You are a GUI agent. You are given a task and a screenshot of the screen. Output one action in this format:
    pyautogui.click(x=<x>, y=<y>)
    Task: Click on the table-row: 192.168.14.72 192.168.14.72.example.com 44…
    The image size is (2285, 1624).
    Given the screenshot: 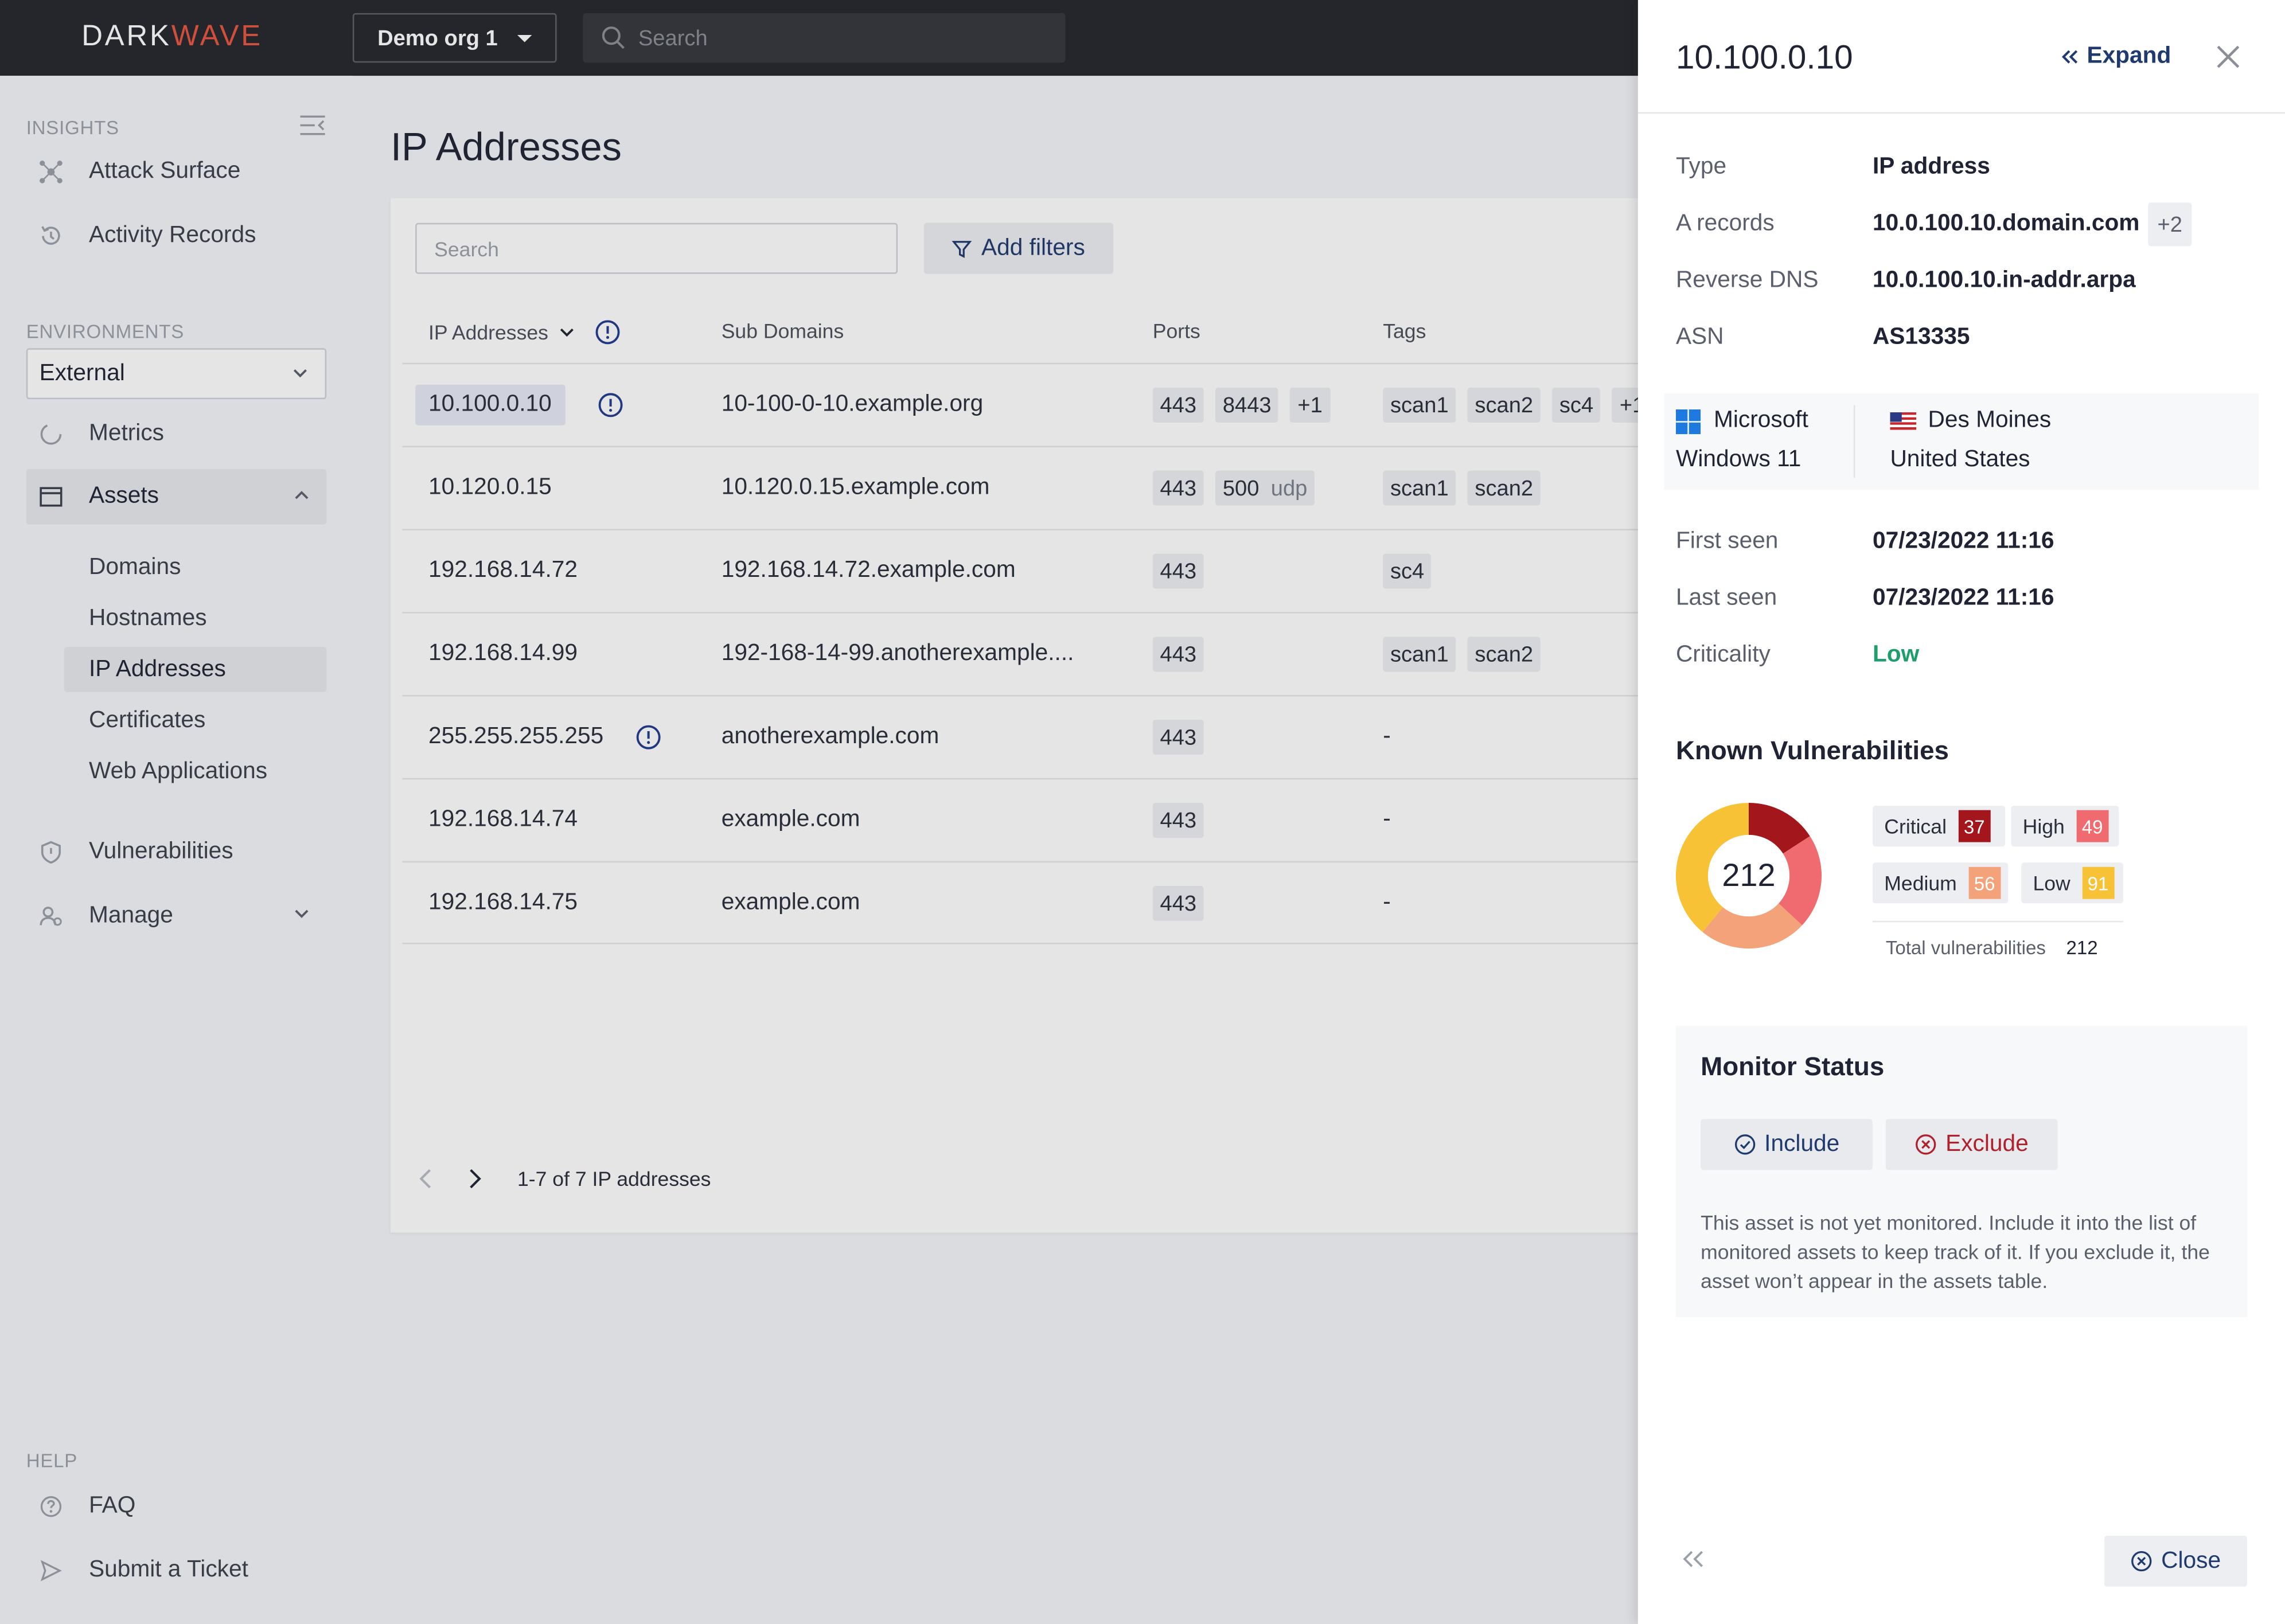 What is the action you would take?
    pyautogui.click(x=1052, y=570)
    